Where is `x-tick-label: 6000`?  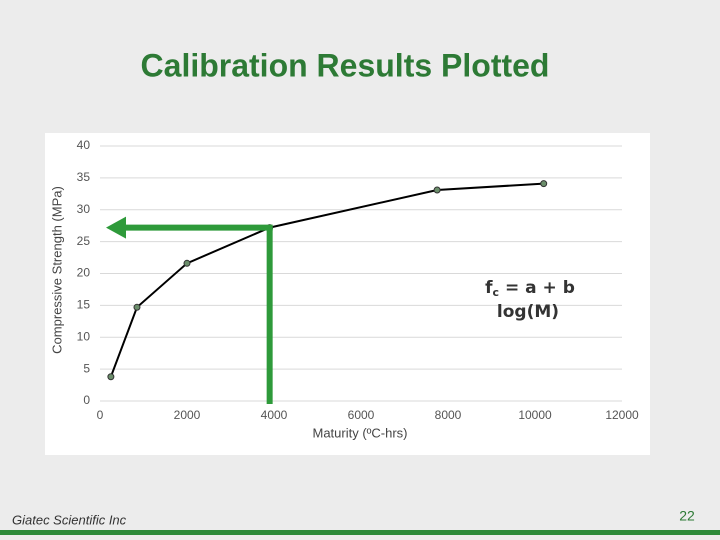
x-tick-label: 6000 is located at coordinates (361, 415).